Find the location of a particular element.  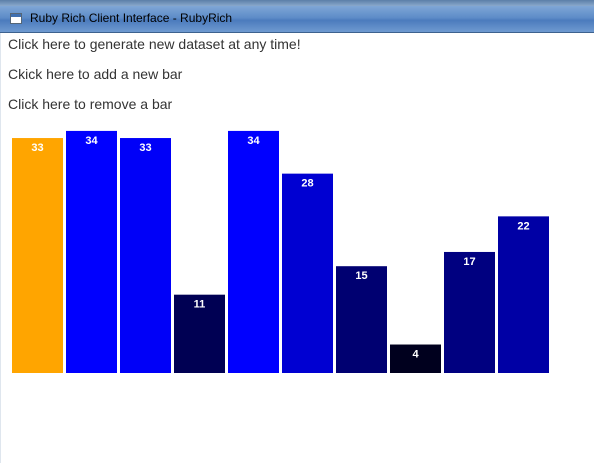

bar-value-label-6: 28 is located at coordinates (307, 184).